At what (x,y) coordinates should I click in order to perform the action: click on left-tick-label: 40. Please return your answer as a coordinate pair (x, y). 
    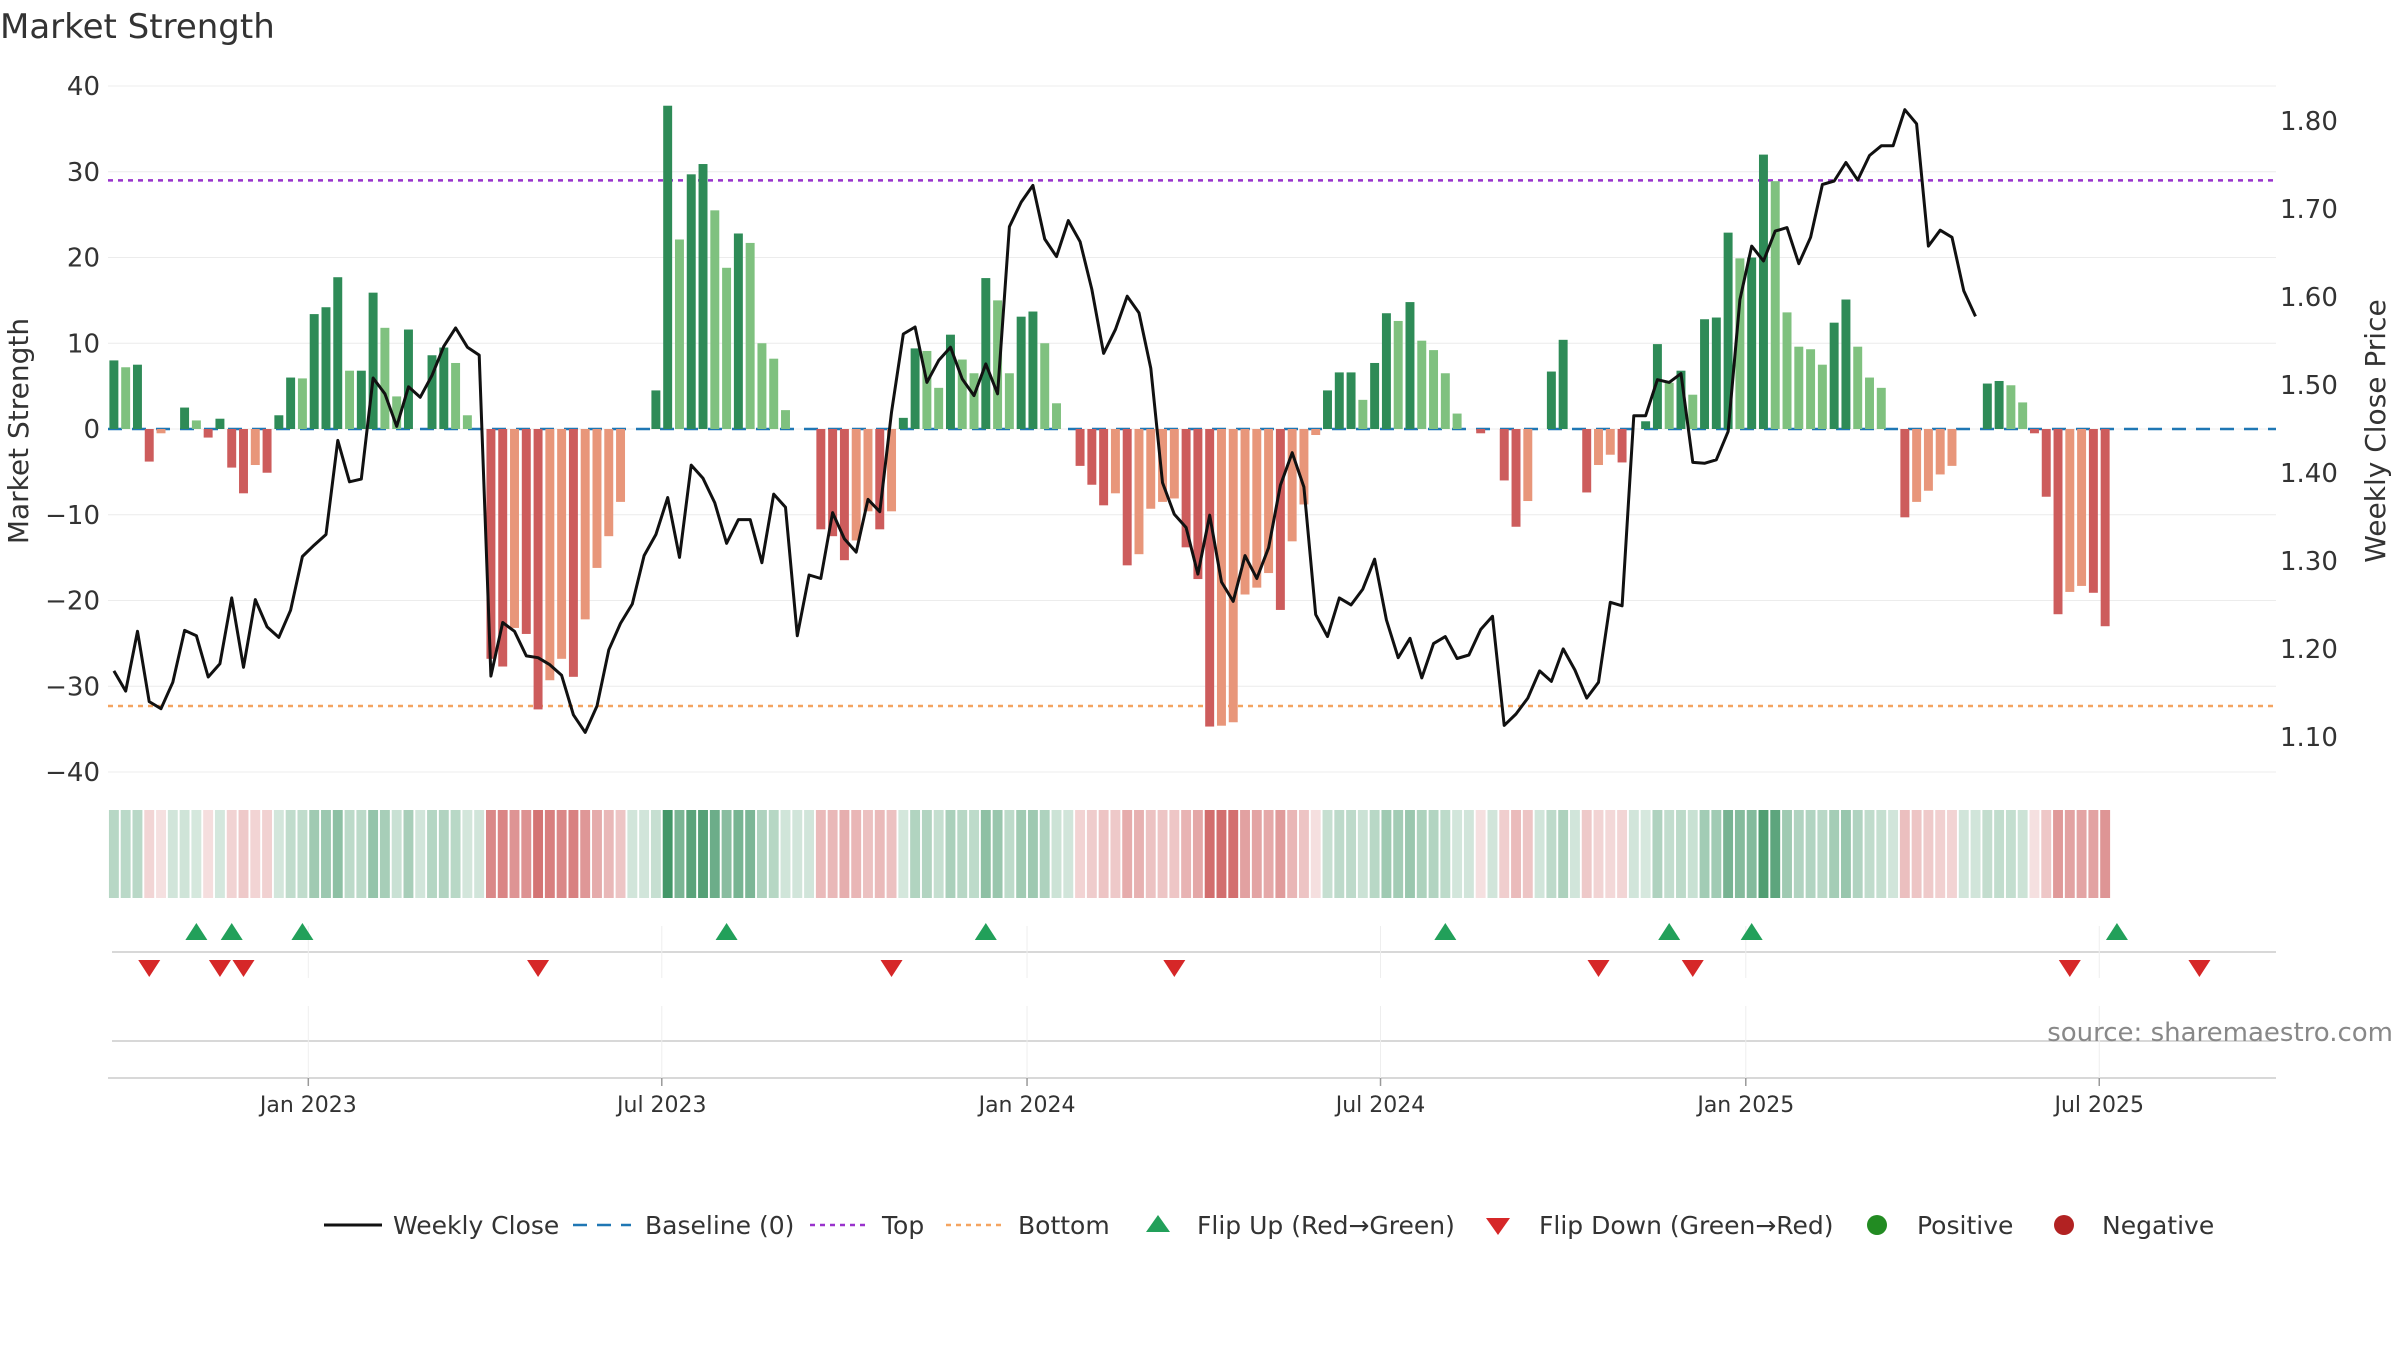
    Looking at the image, I should click on (83, 87).